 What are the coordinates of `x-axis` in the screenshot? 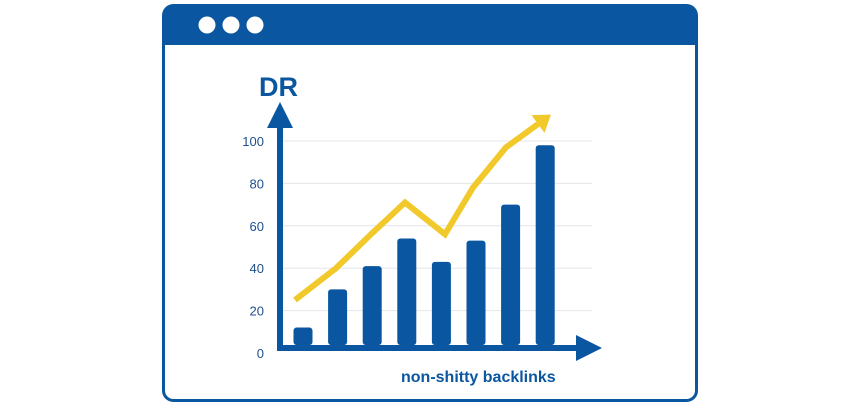 It's located at (431, 348).